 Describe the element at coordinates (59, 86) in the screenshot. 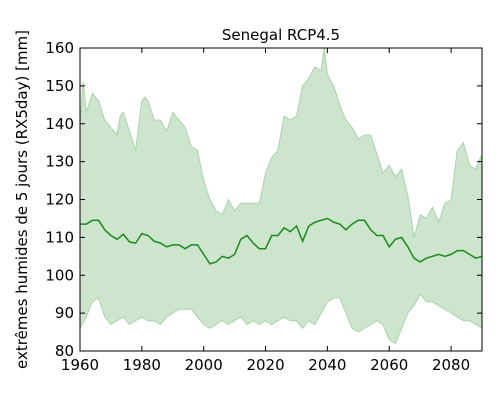

I see `y-tick-label: 150` at that location.